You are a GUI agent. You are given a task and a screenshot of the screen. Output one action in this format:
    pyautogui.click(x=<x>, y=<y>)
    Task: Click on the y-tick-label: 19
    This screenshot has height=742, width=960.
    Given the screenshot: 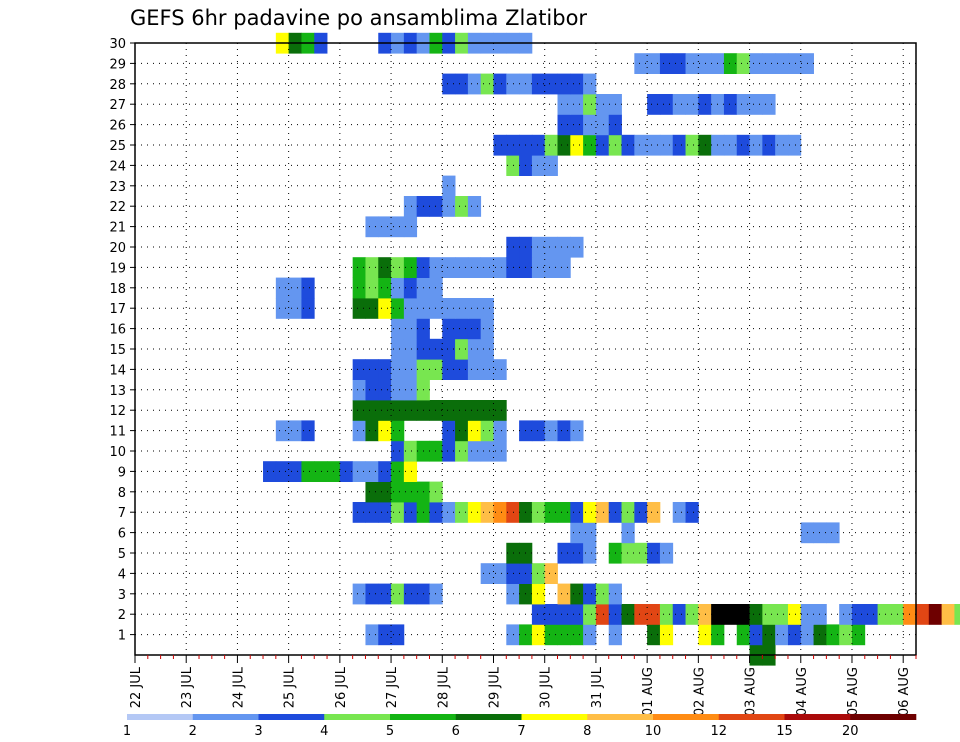 What is the action you would take?
    pyautogui.click(x=117, y=268)
    